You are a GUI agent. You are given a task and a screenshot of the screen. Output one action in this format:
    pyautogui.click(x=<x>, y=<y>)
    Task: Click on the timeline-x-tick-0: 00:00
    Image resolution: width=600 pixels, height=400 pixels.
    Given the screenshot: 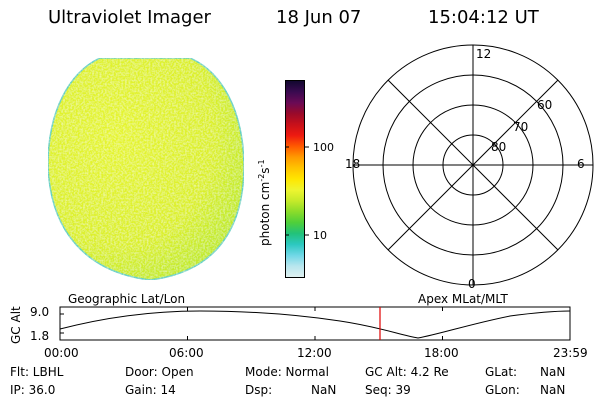 What is the action you would take?
    pyautogui.click(x=61, y=353)
    